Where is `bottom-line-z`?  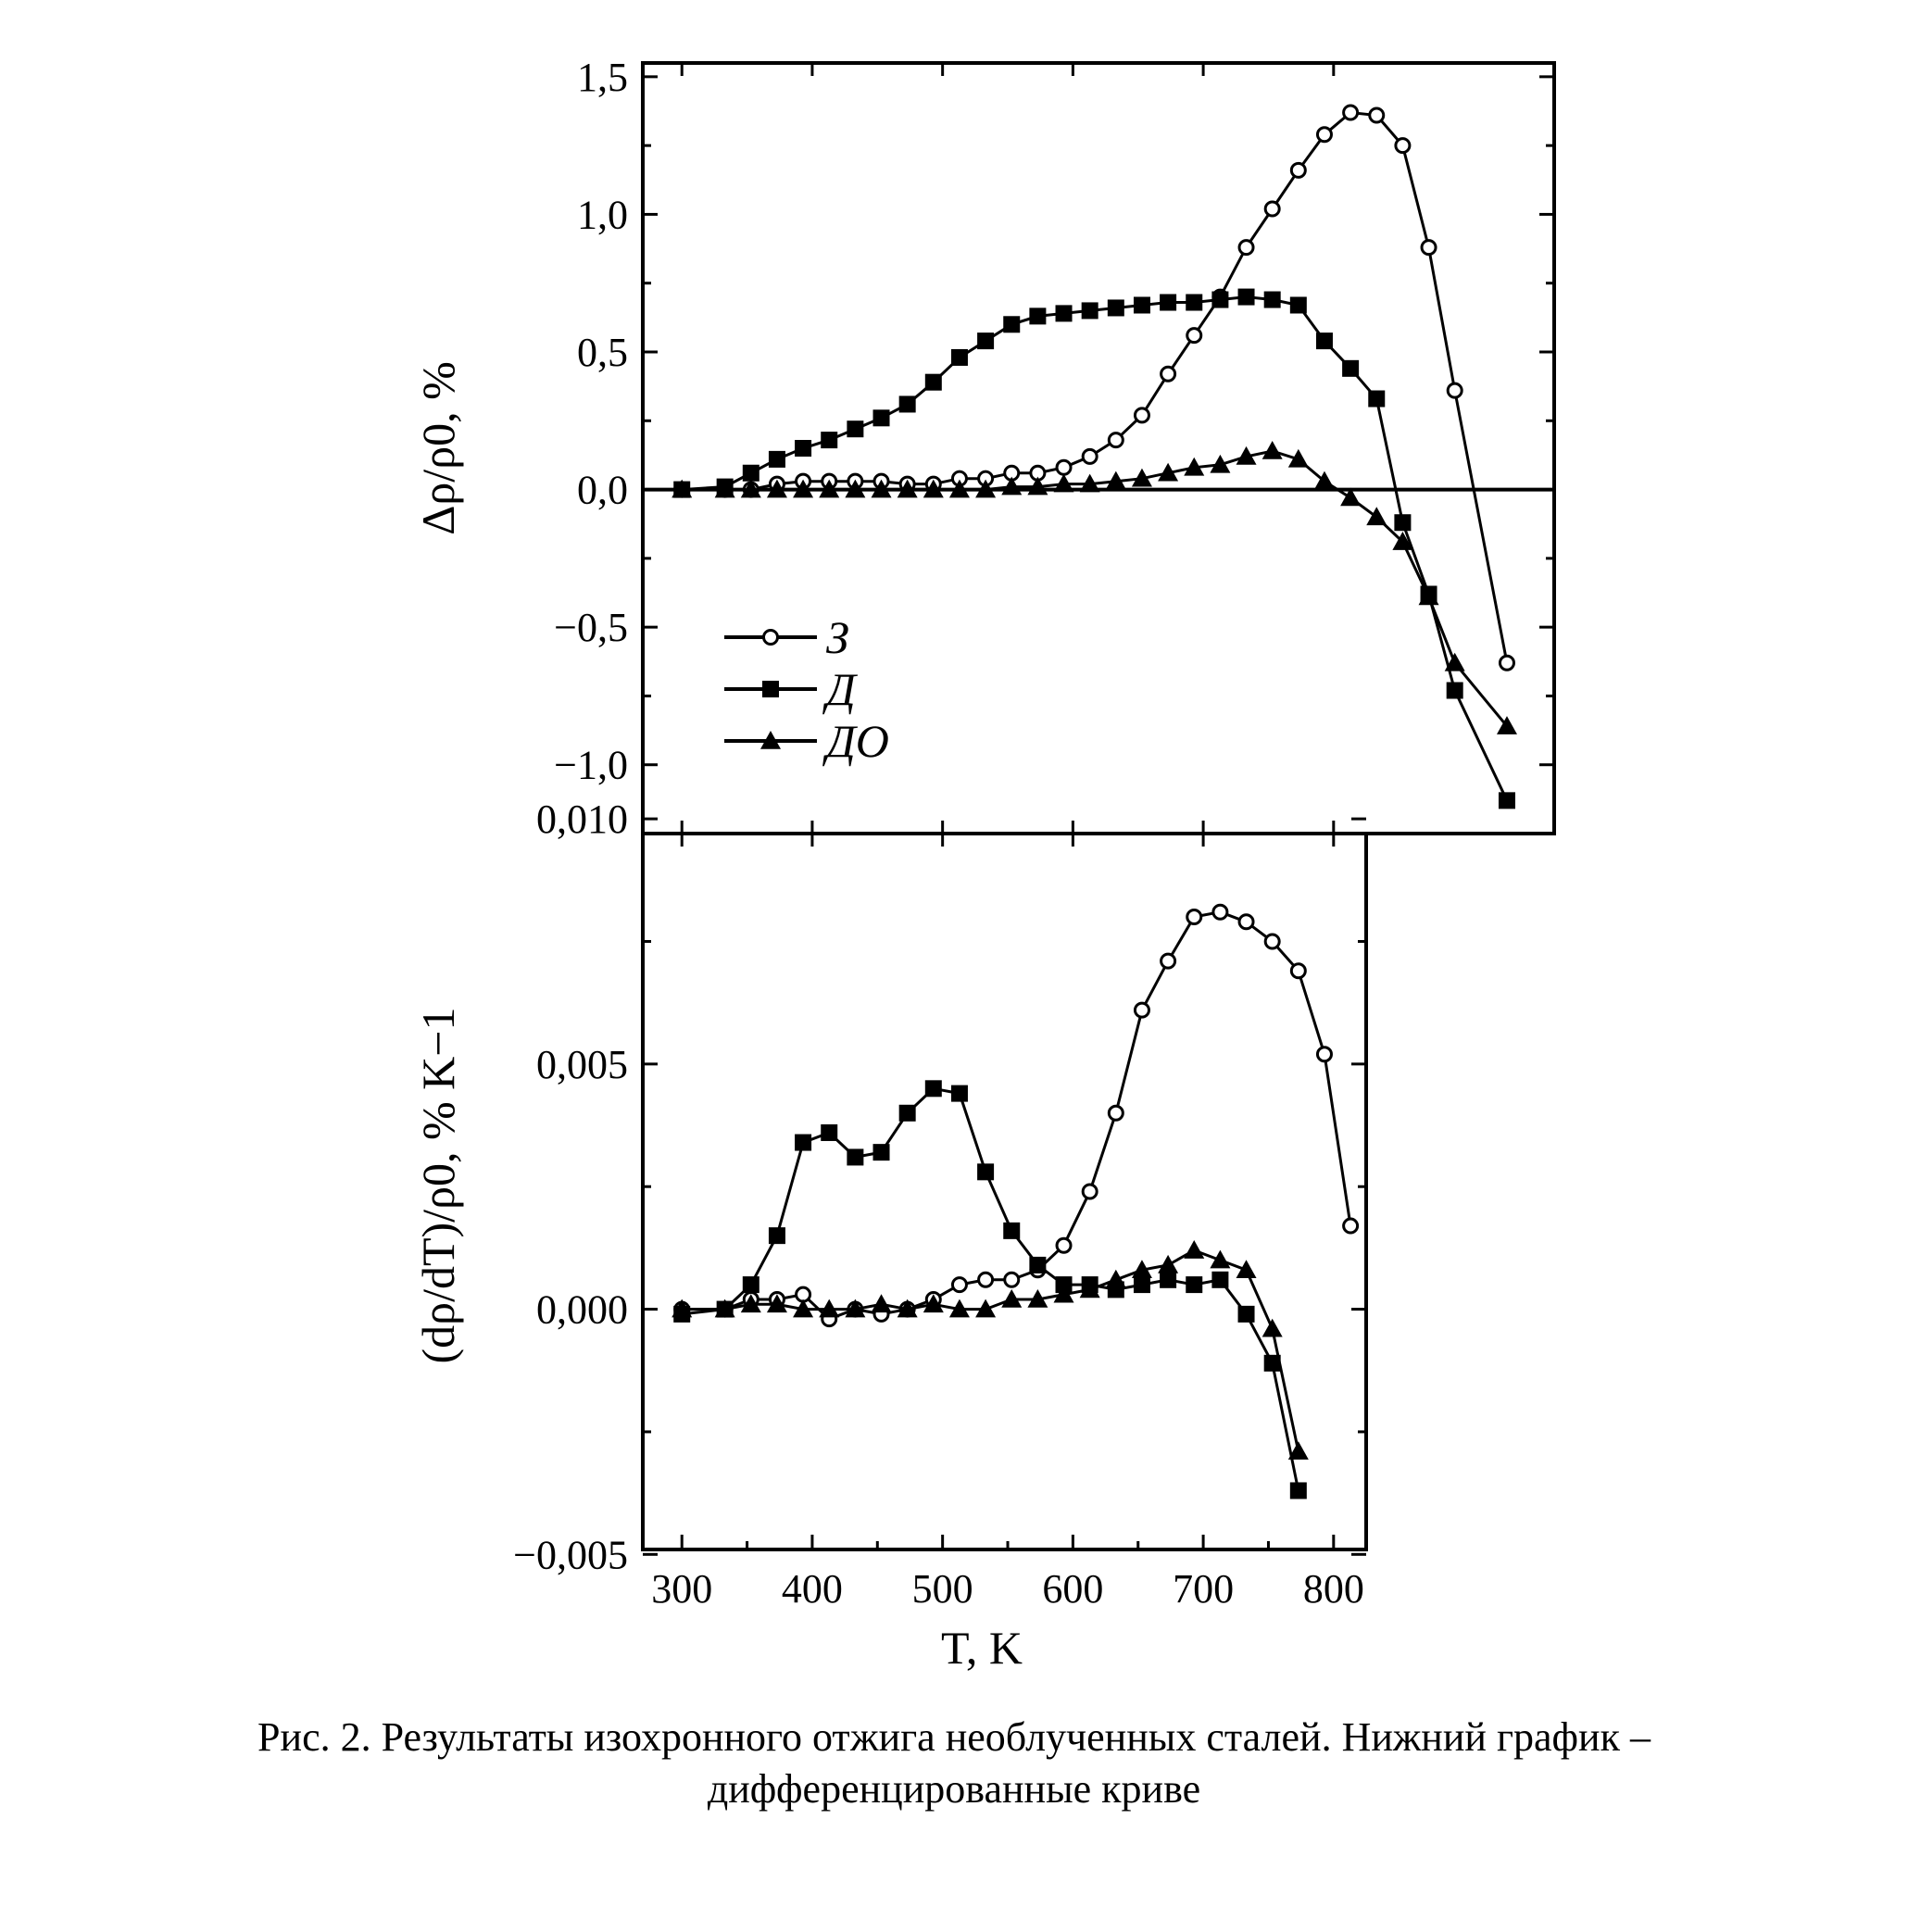 bottom-line-z is located at coordinates (1017, 1115).